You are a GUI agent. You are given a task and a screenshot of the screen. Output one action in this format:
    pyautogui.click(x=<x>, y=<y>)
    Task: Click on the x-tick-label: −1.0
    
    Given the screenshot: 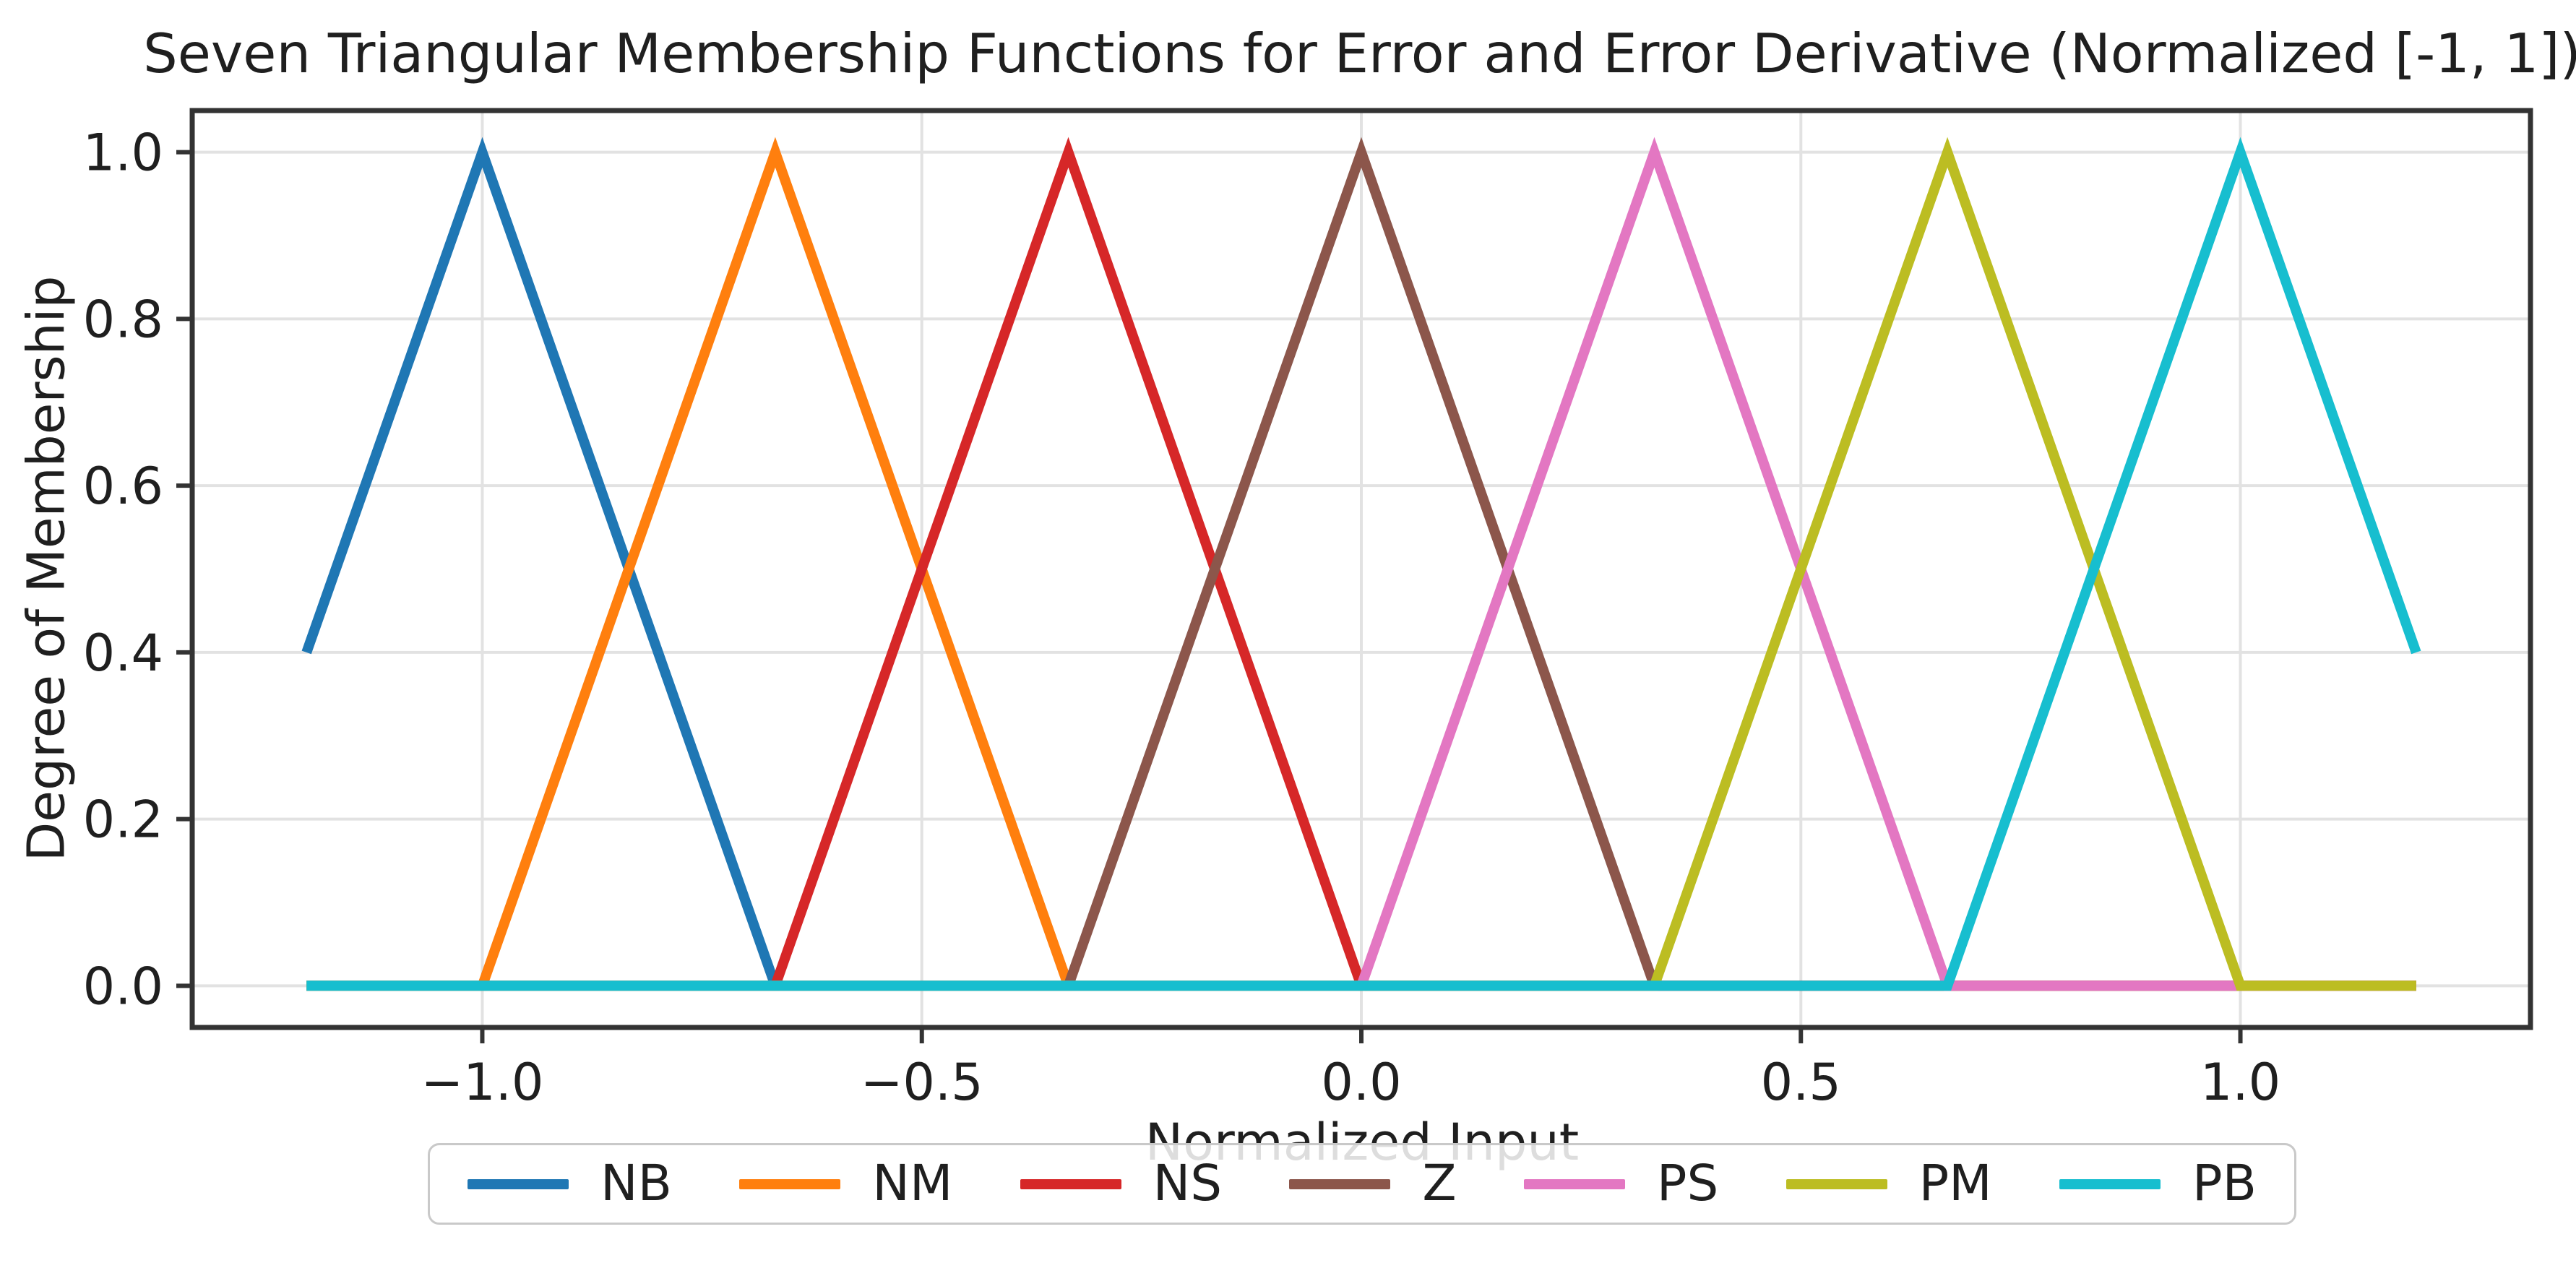 What is the action you would take?
    pyautogui.click(x=482, y=1082)
    